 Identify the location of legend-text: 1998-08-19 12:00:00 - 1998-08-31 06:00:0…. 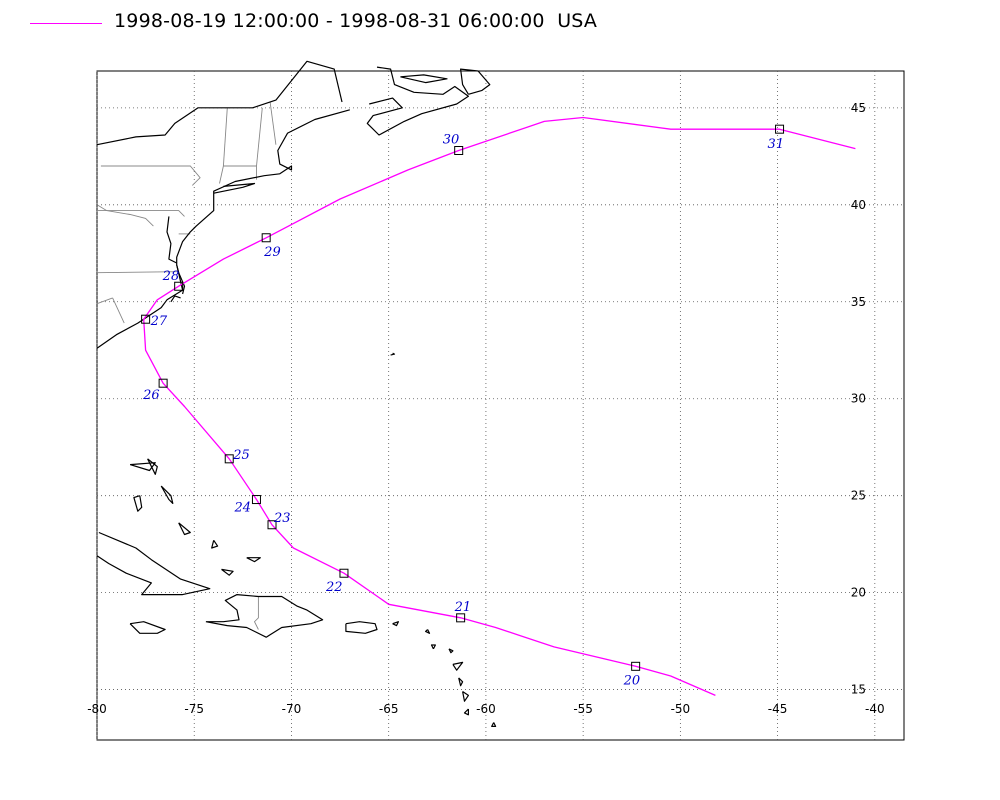
(356, 21).